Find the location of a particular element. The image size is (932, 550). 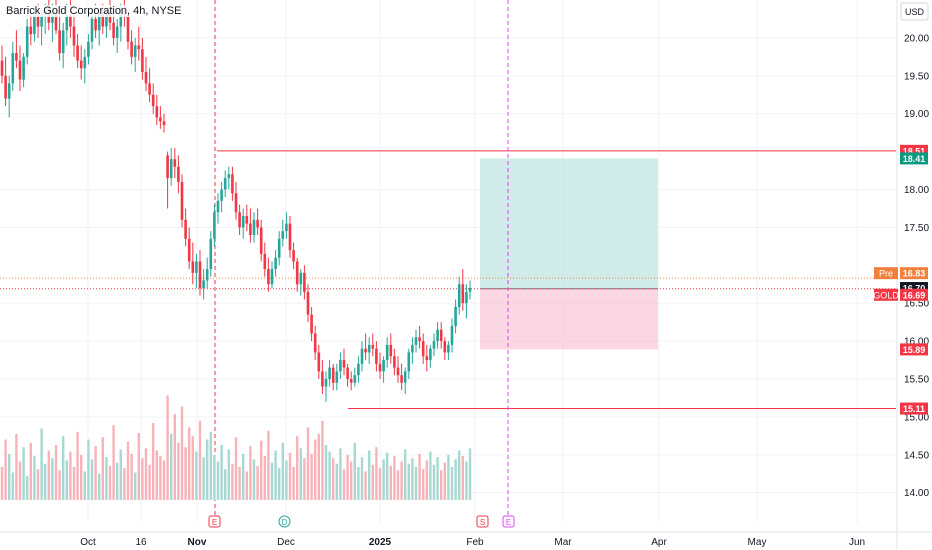

position-stop-tag: 15.89 is located at coordinates (914, 350).